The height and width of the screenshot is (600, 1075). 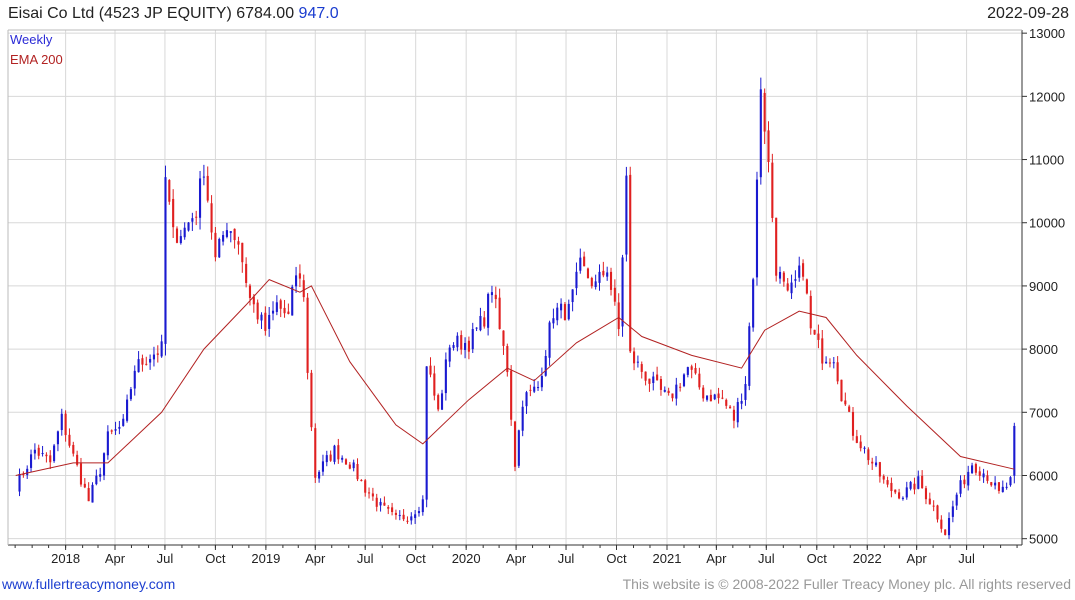 I want to click on y-tick-label: 5000, so click(x=1043, y=539).